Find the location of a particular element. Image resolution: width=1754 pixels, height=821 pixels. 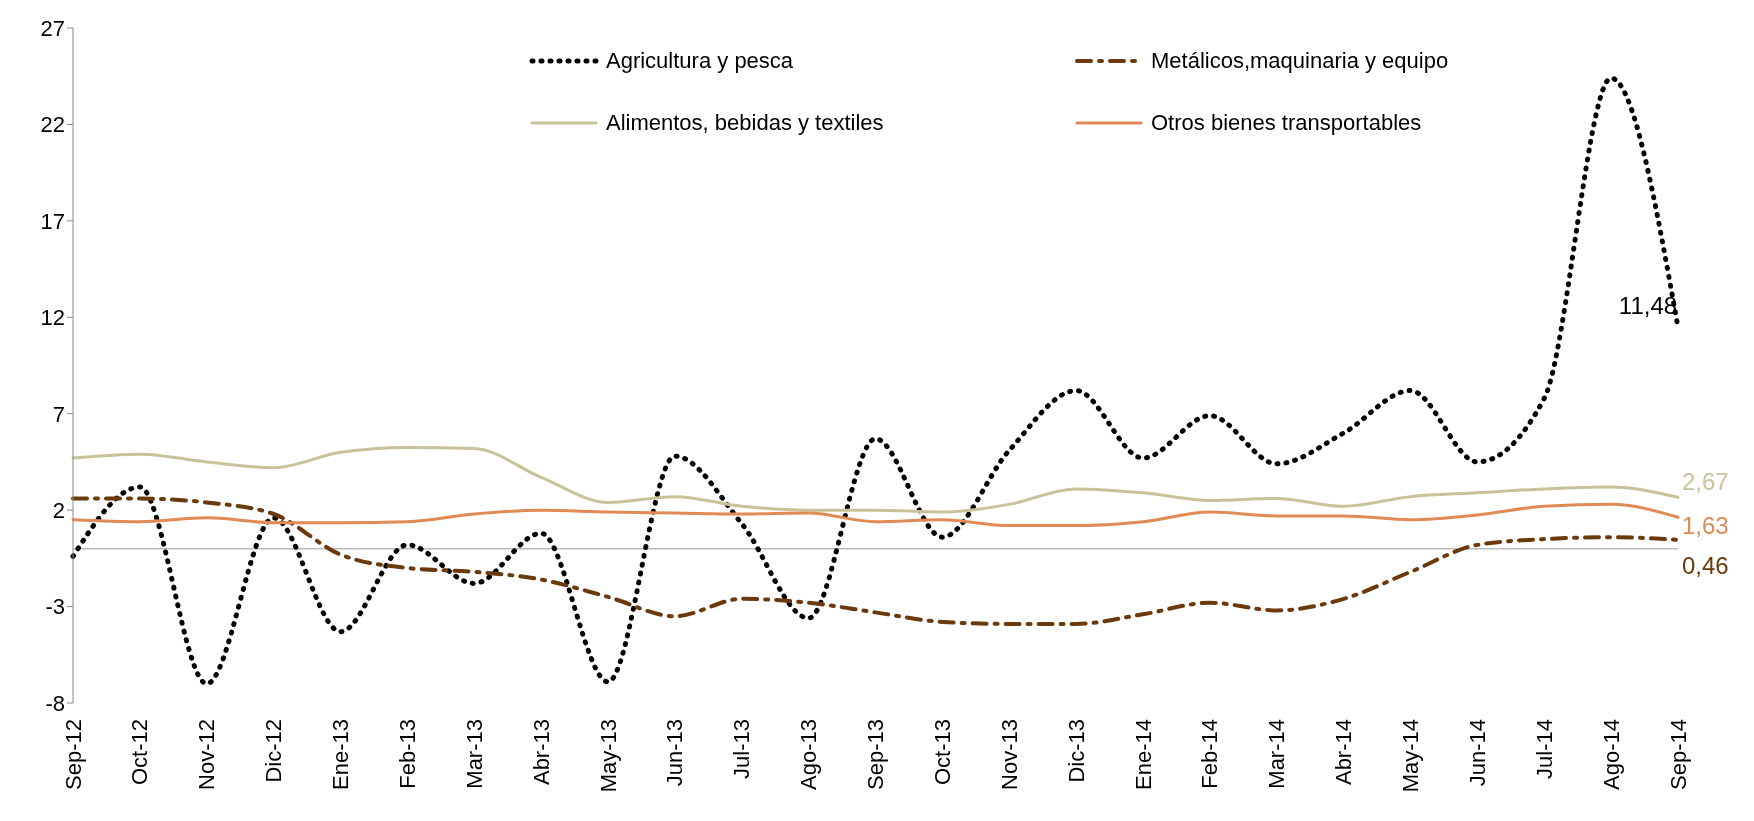

x-tick-label: Ago-13 is located at coordinates (809, 754).